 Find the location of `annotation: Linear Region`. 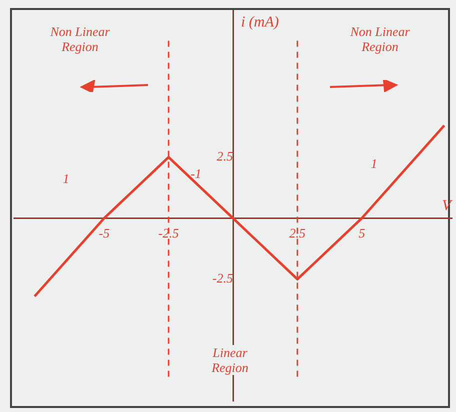

annotation: Linear Region is located at coordinates (230, 360).